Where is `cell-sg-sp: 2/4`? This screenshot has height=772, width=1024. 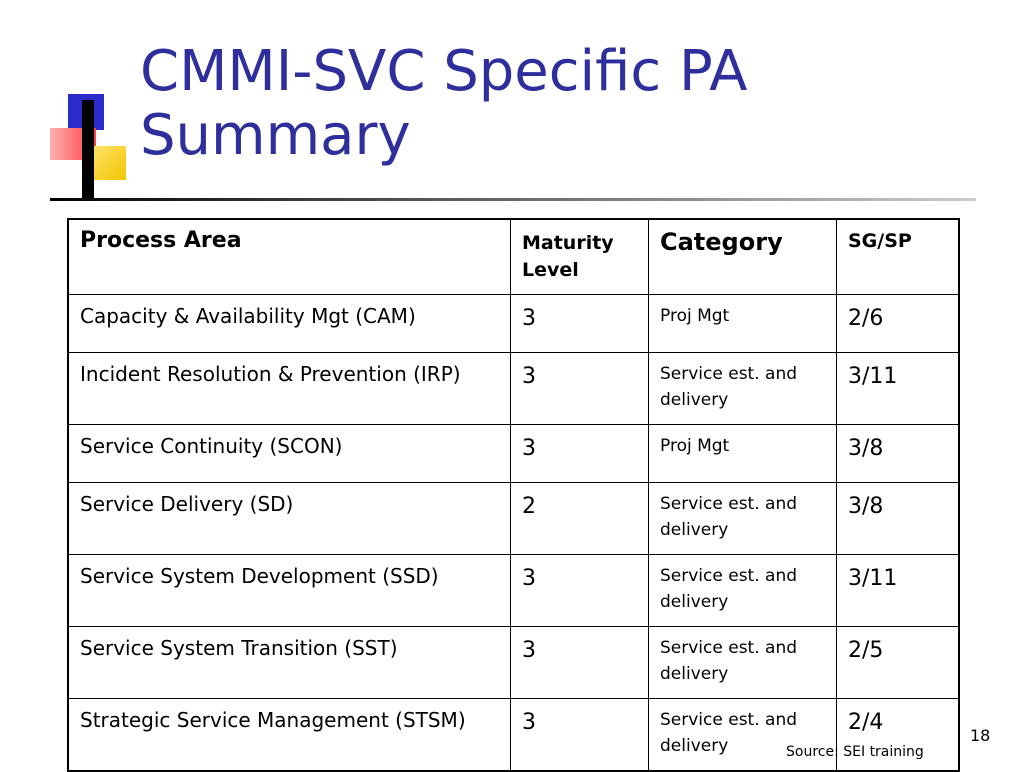
cell-sg-sp: 2/4 is located at coordinates (898, 735).